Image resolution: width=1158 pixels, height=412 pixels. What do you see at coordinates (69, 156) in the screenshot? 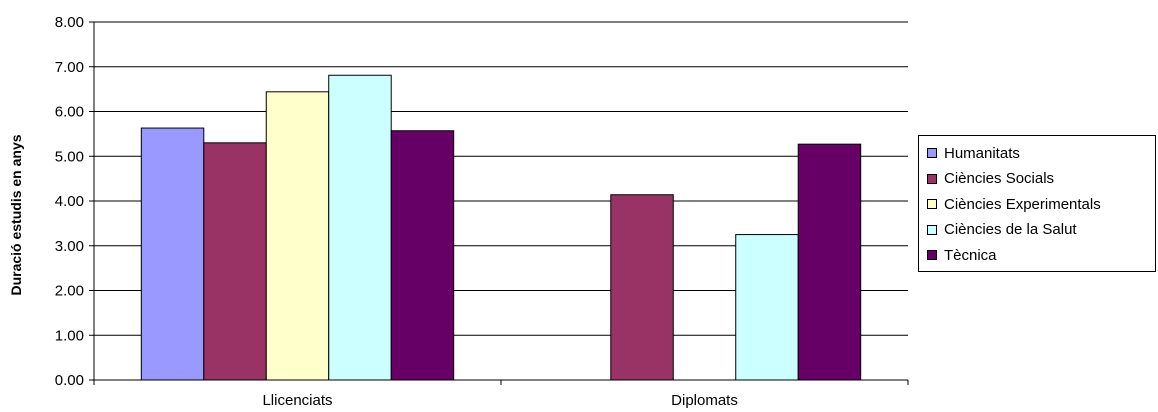
I see `y-tick-label: 5.00` at bounding box center [69, 156].